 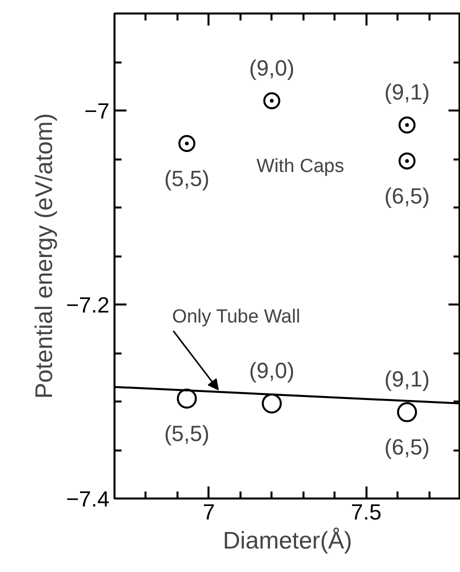 I want to click on y-tick-label: −7, so click(x=97, y=111).